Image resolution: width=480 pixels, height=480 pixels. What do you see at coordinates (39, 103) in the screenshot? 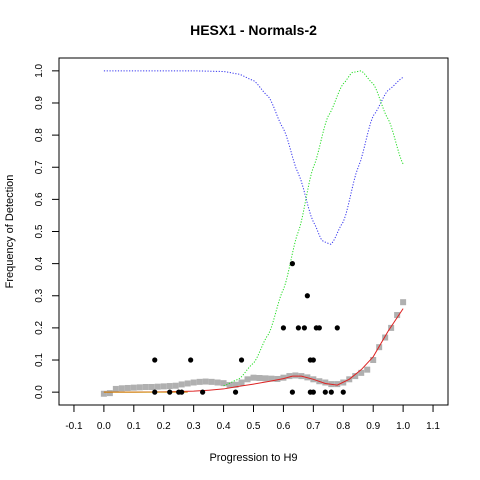
I see `y-tick-label: 0.9` at bounding box center [39, 103].